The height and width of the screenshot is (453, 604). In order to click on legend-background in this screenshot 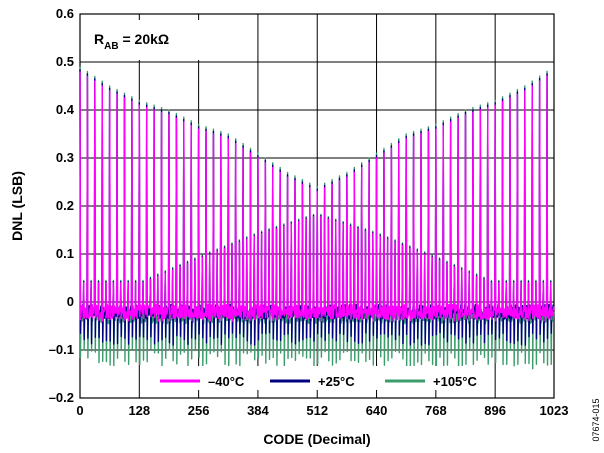, I will do `click(320, 378)`.